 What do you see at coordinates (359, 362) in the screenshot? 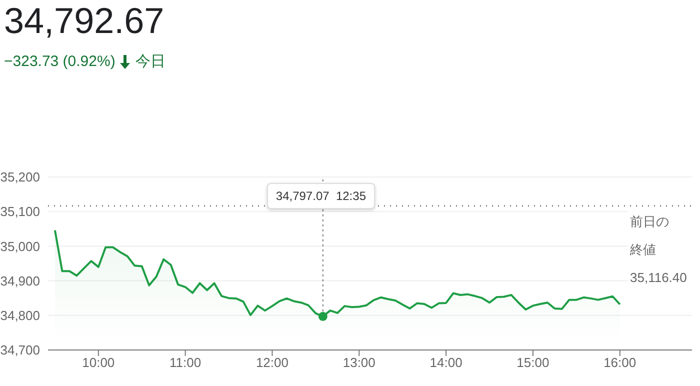
I see `x-tick-label: 13:00` at bounding box center [359, 362].